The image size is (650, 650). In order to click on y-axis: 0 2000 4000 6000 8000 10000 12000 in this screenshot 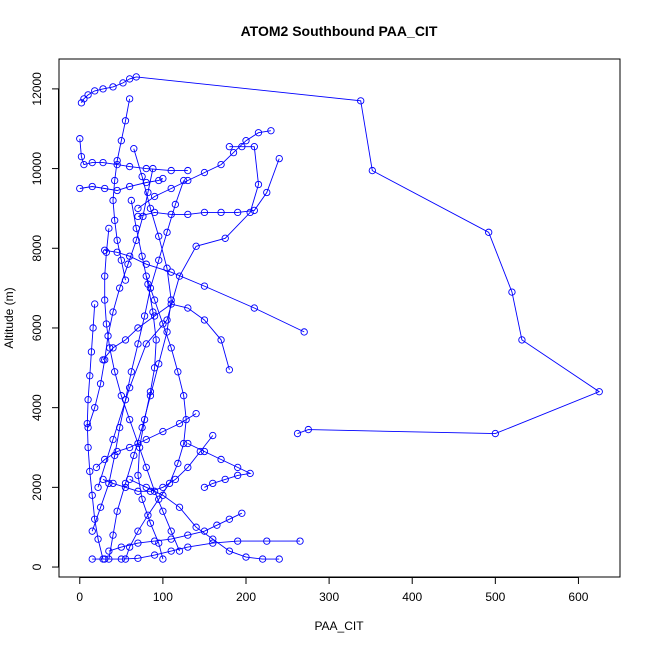, I will do `click(44, 321)`.